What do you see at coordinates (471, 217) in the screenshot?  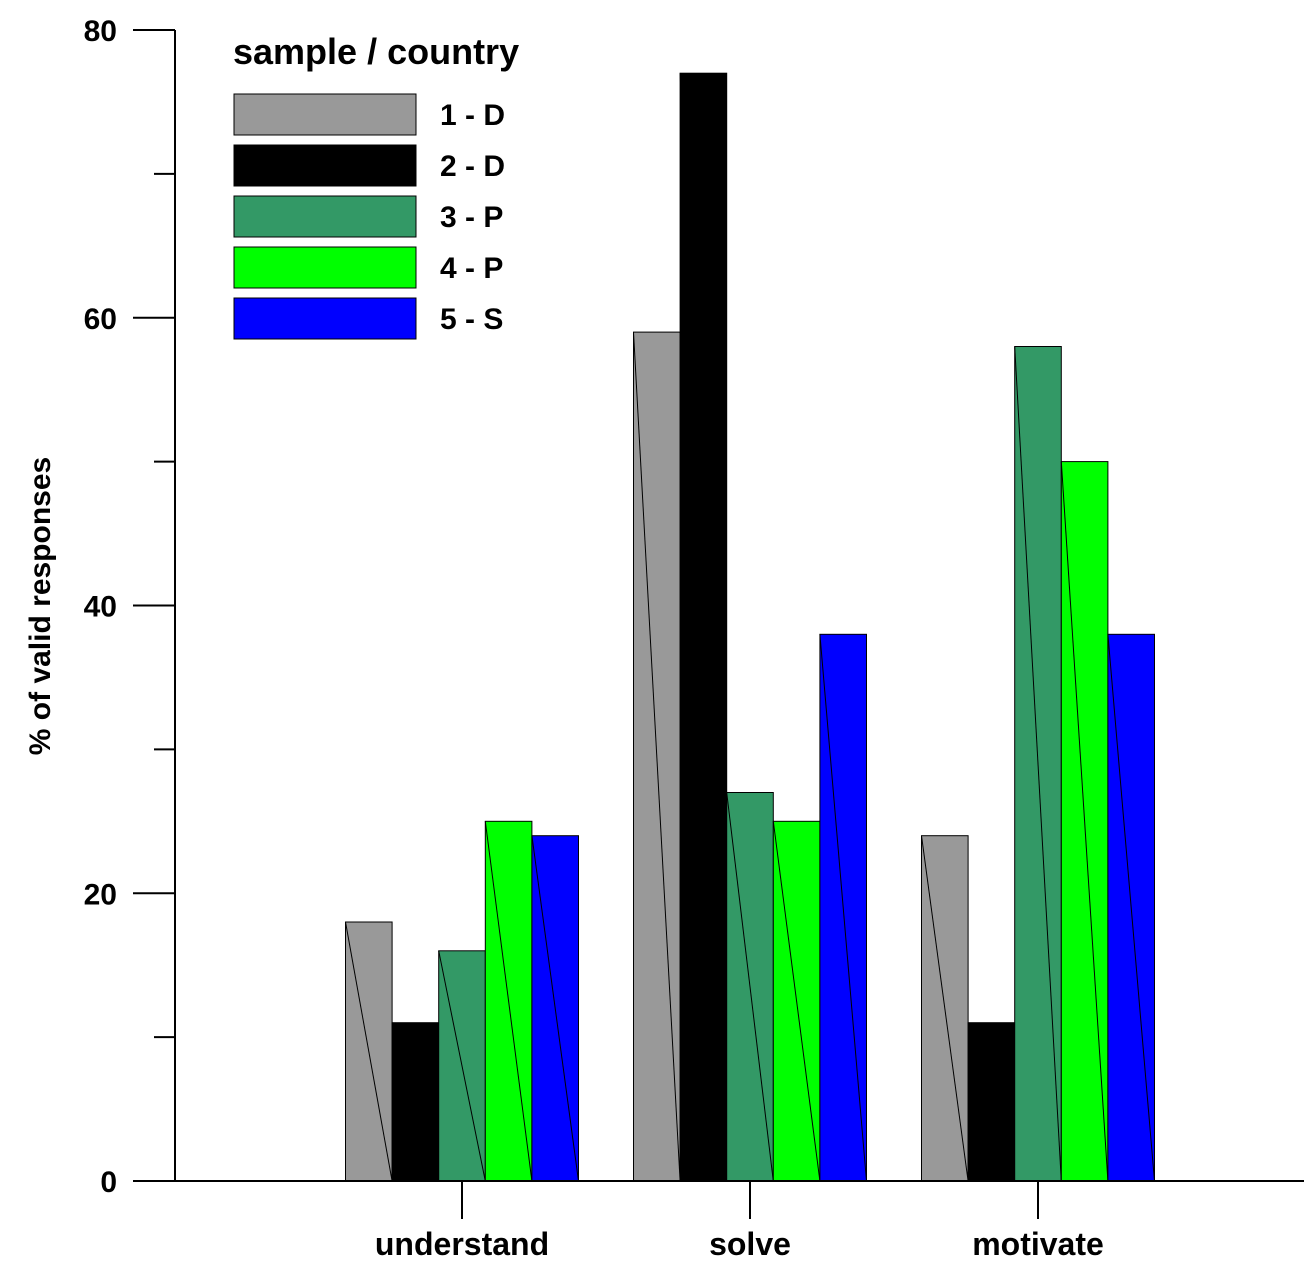 I see `legend-label: 3 - P` at bounding box center [471, 217].